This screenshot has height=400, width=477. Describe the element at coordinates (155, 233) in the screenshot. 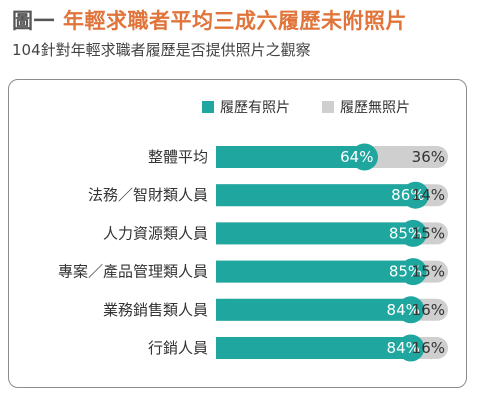

I see `category-label: 人力資源類人員` at that location.